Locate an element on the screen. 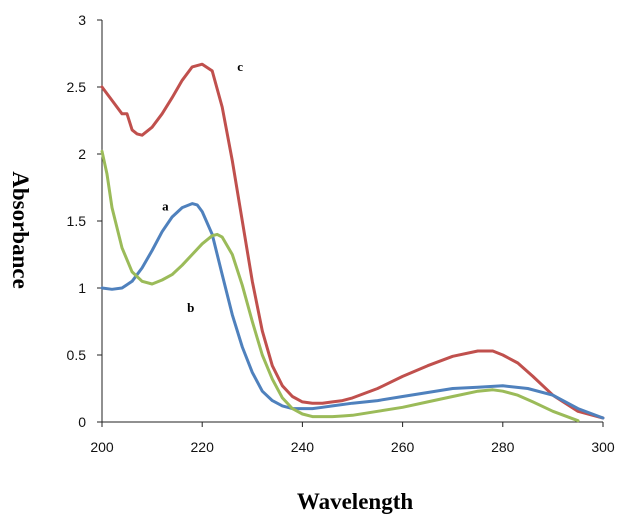  y-tick-label: 1.5 is located at coordinates (77, 221).